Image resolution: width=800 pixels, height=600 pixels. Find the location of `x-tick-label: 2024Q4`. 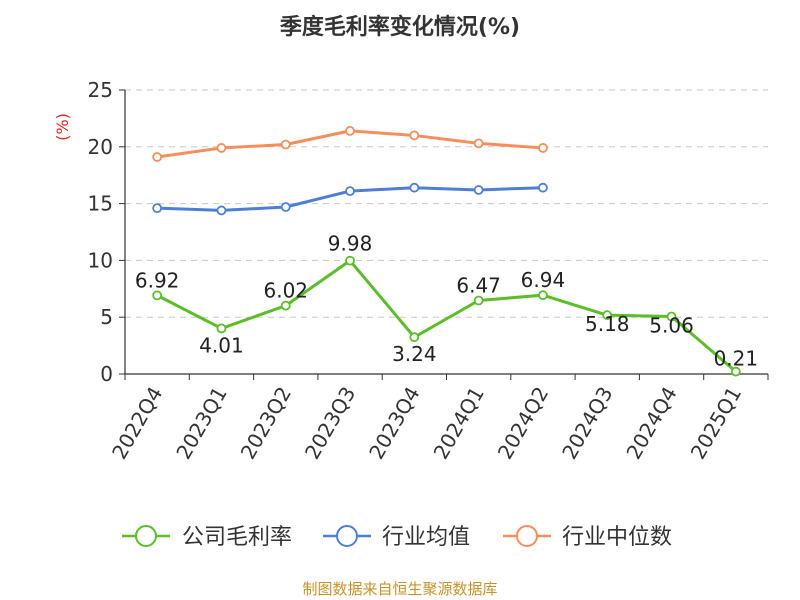

x-tick-label: 2024Q4 is located at coordinates (651, 423).